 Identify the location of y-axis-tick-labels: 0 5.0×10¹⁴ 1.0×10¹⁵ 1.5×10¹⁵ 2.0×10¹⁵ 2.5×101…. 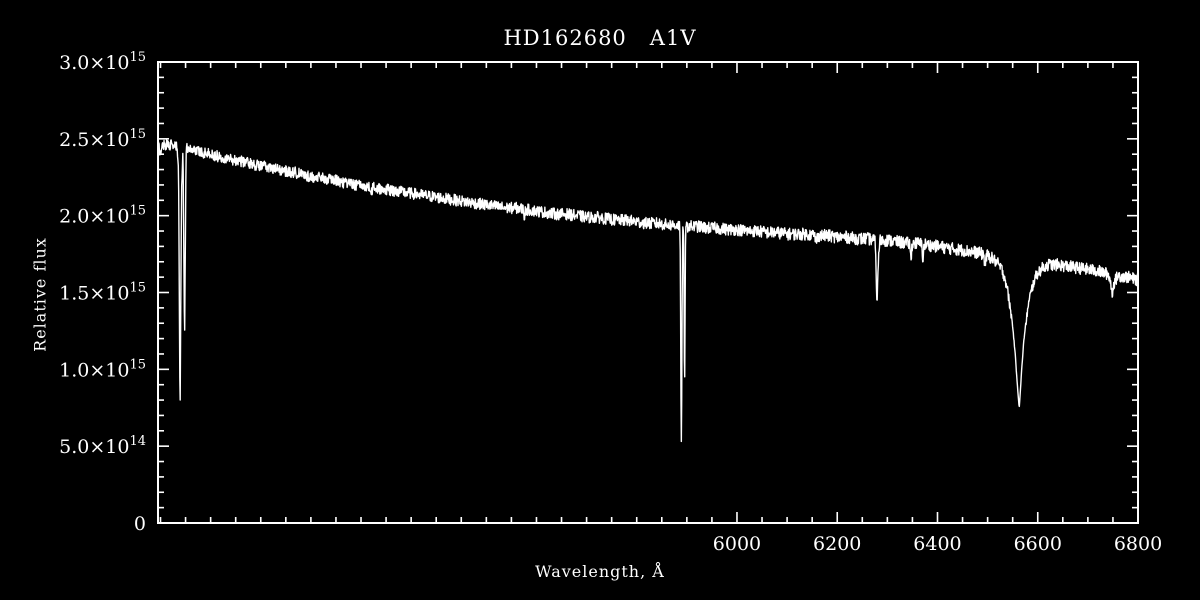
(102, 292).